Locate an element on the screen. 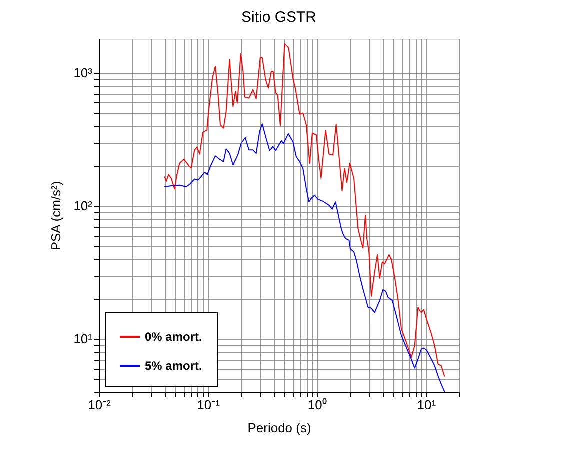 The width and height of the screenshot is (586, 475). y-tick-label: 10¹ is located at coordinates (84, 339).